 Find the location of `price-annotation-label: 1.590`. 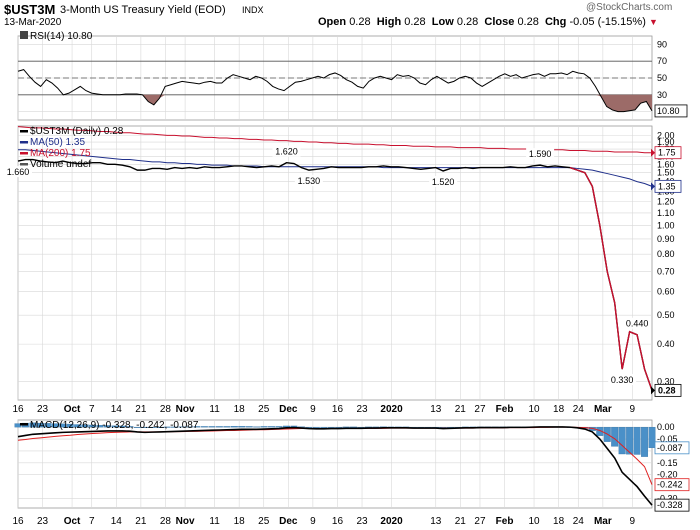

price-annotation-label: 1.590 is located at coordinates (540, 154).